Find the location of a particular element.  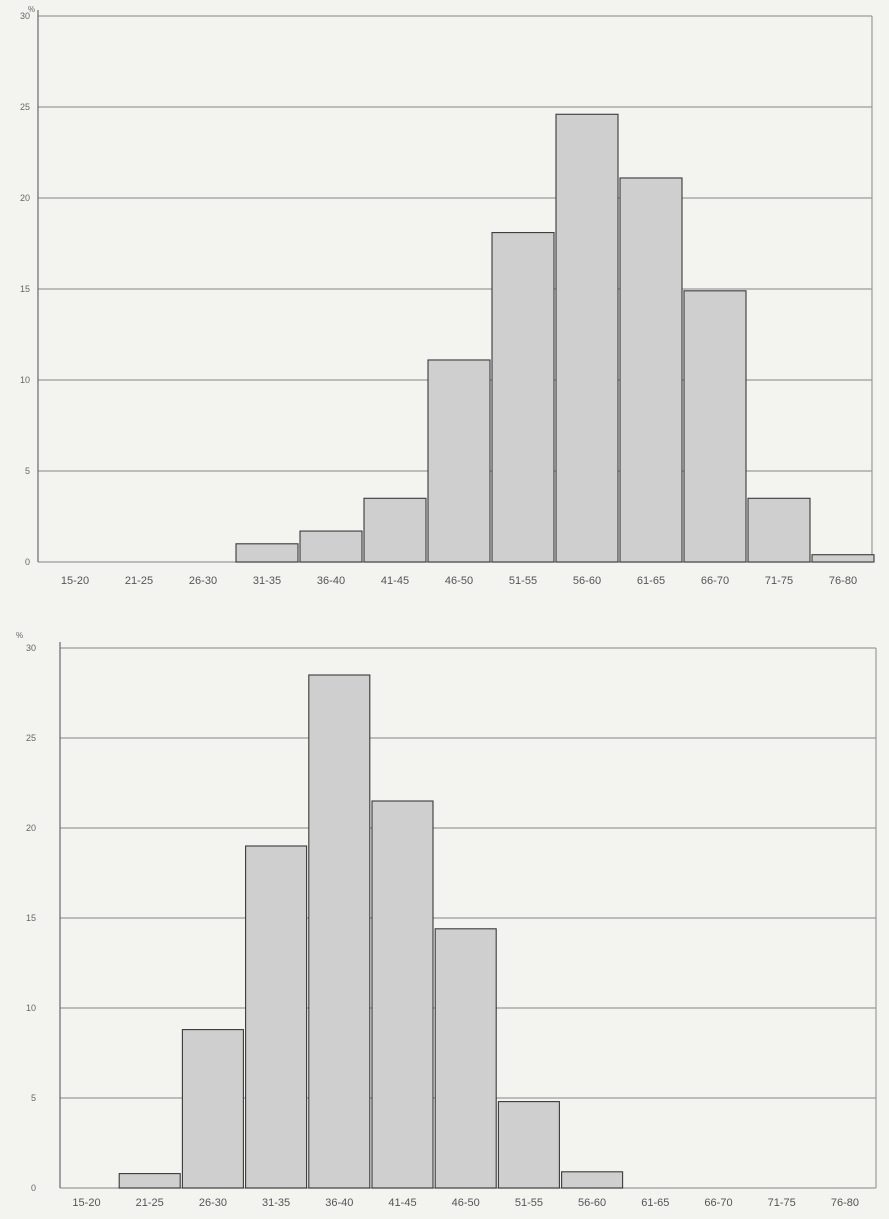

y-tick-label: 30 is located at coordinates (31, 648).